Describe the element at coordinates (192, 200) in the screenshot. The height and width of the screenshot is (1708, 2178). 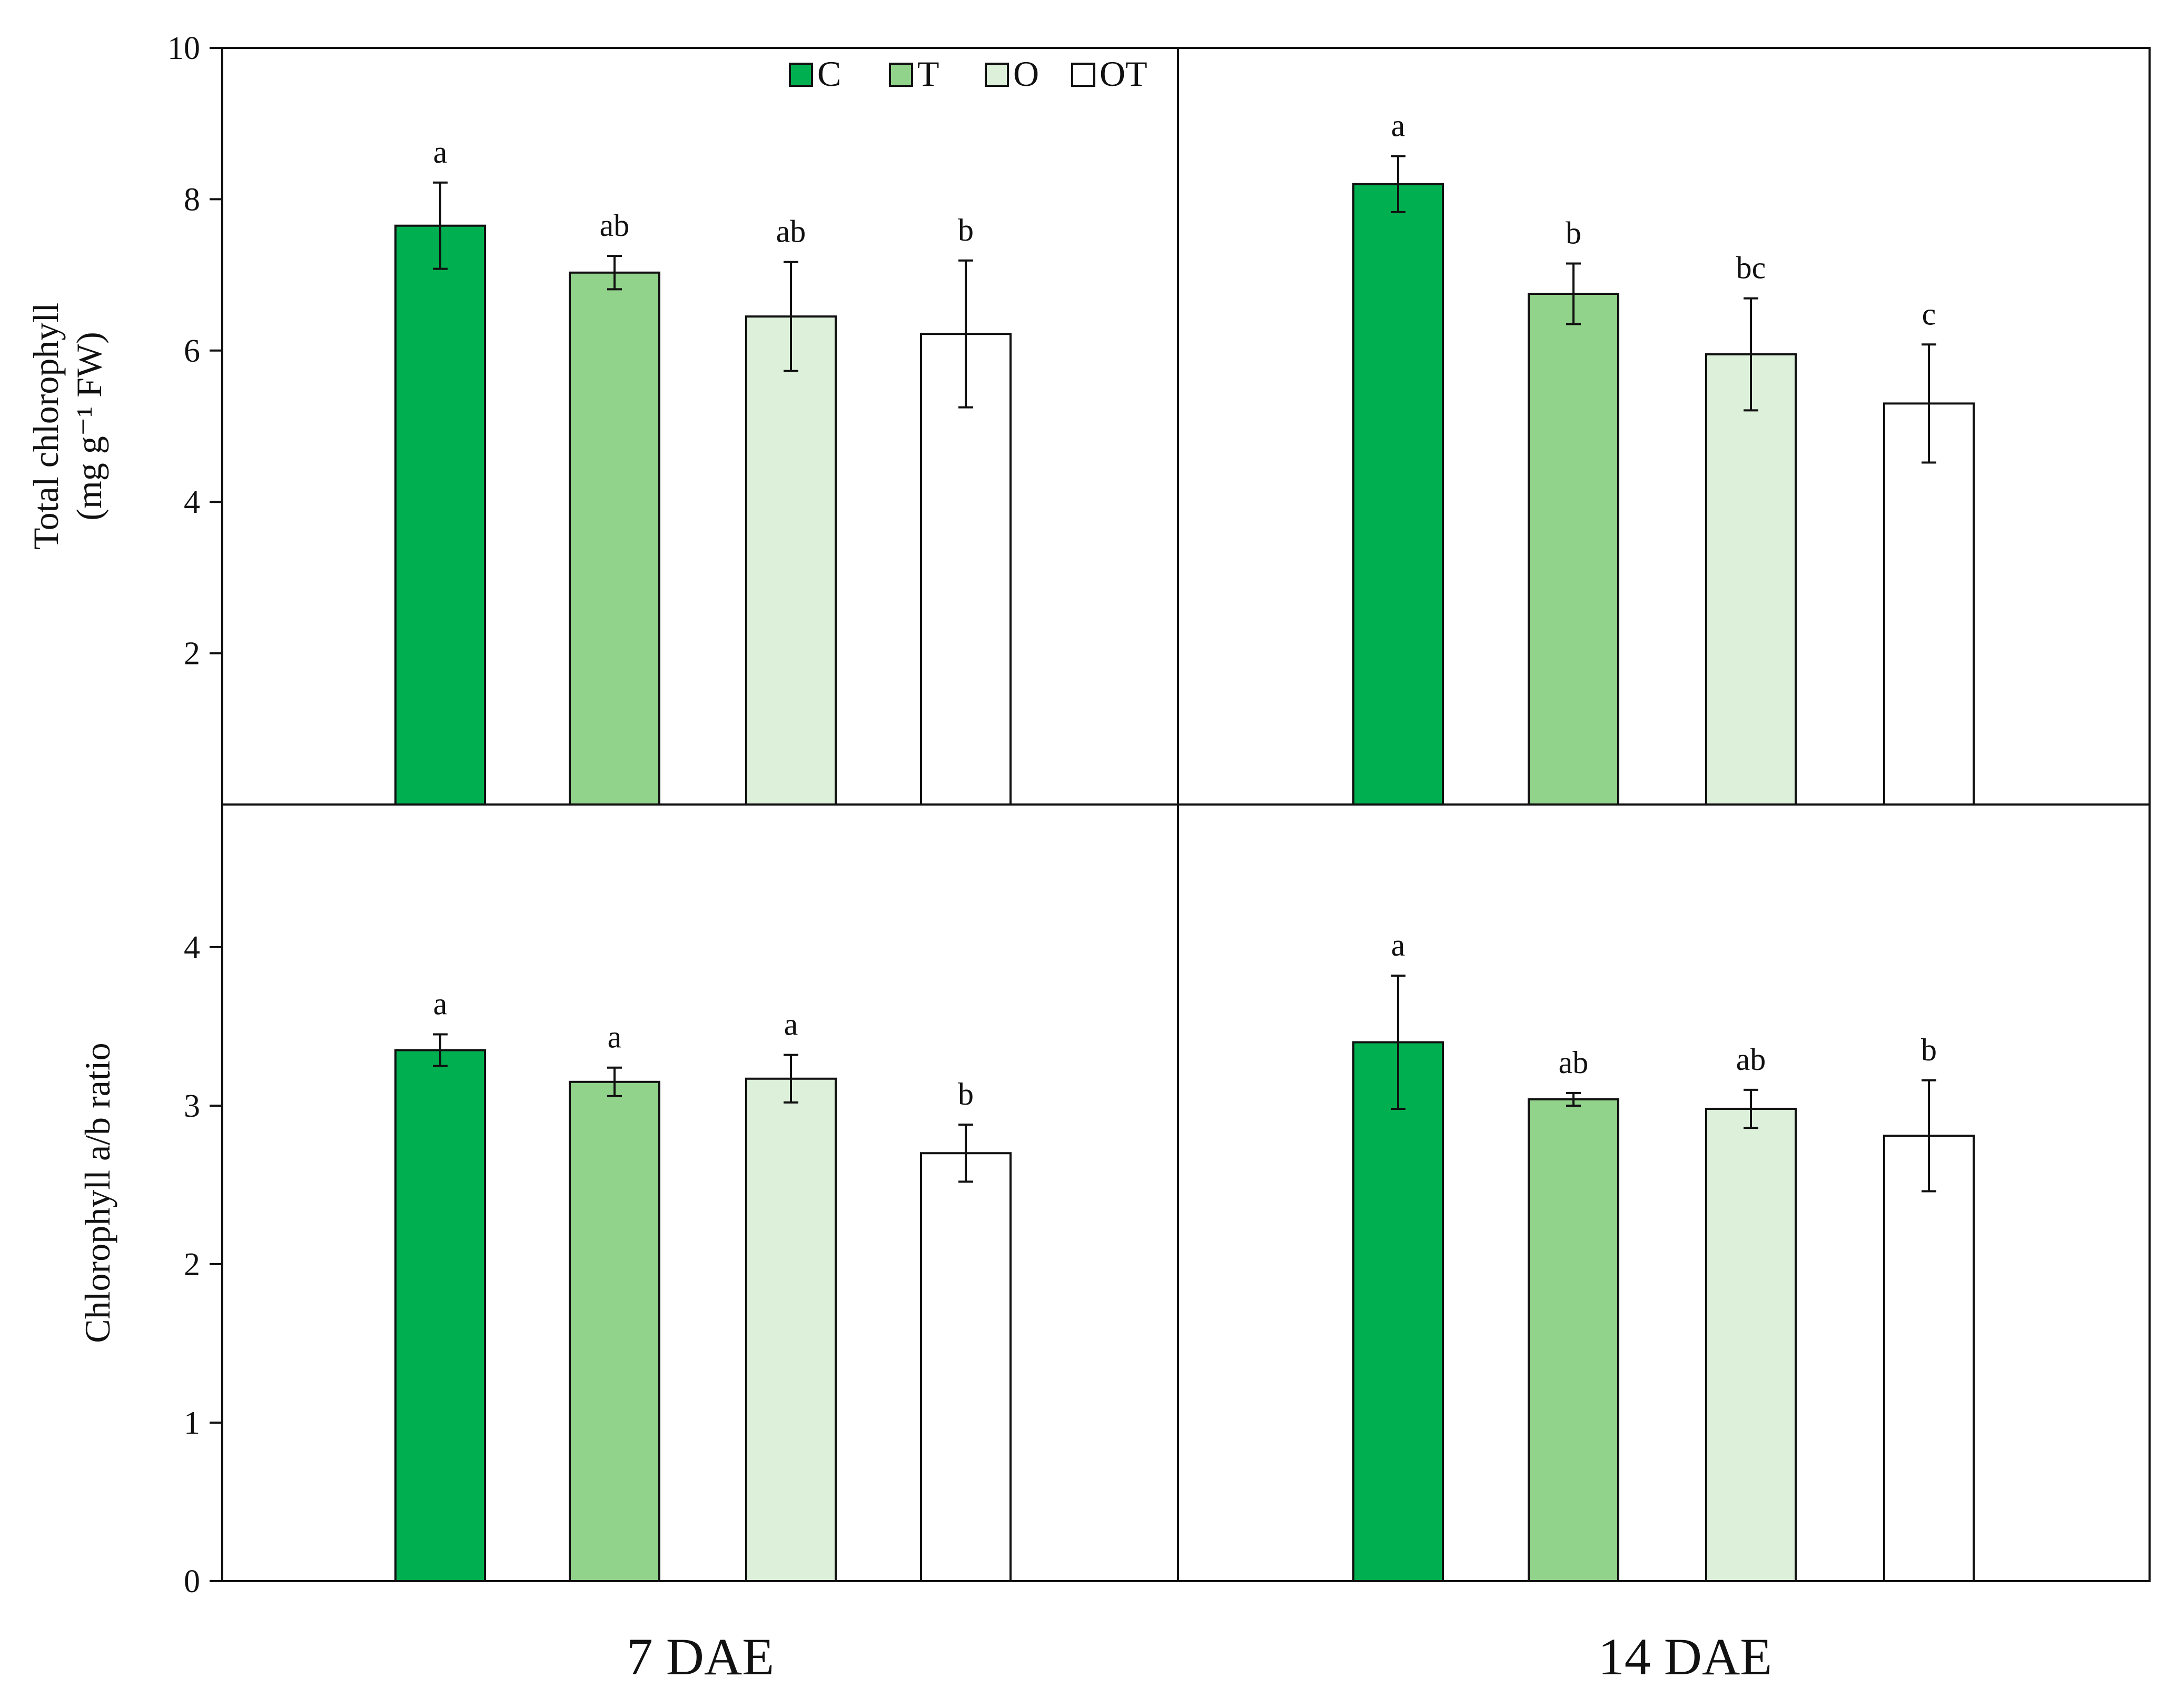
I see `y-tick-label: 8` at that location.